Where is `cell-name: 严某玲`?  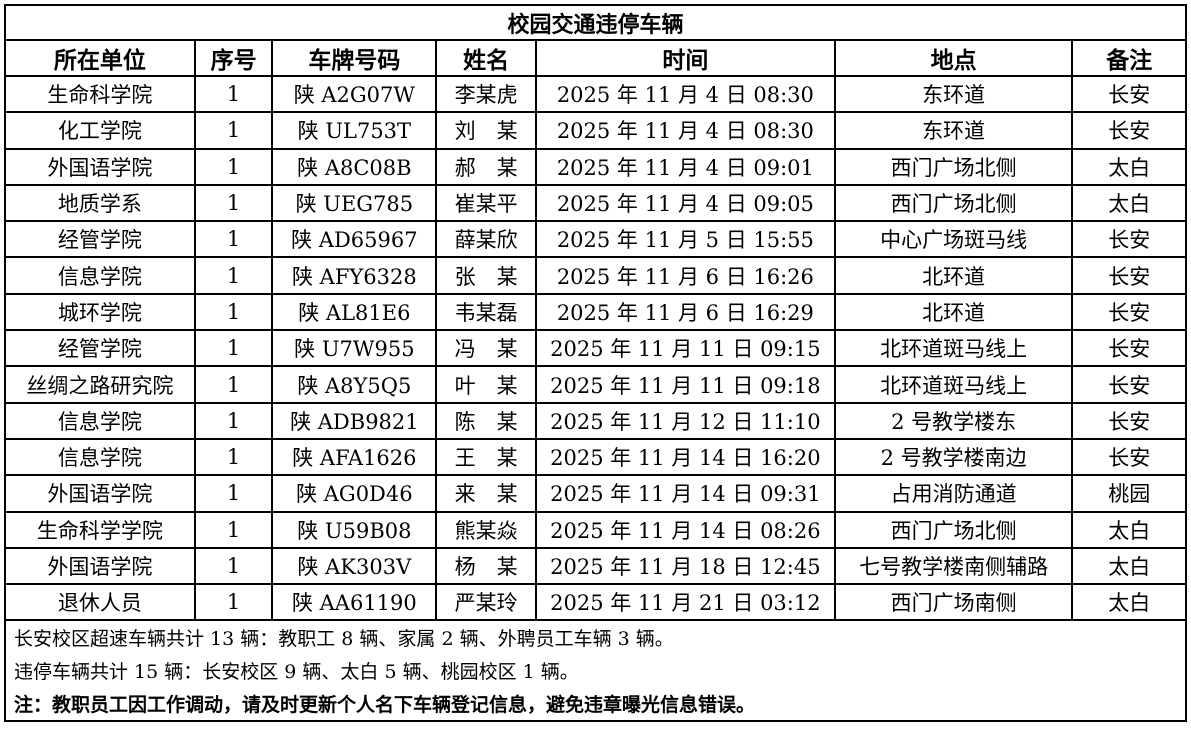 cell-name: 严某玲 is located at coordinates (486, 602).